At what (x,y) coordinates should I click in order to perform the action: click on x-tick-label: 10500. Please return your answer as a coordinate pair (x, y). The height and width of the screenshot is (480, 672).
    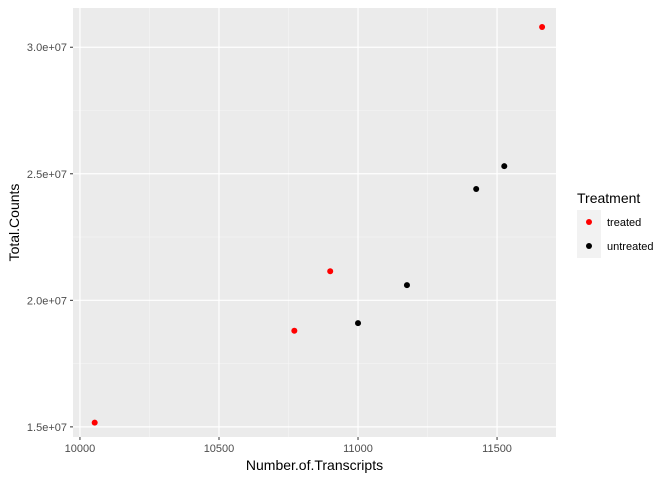
    Looking at the image, I should click on (219, 449).